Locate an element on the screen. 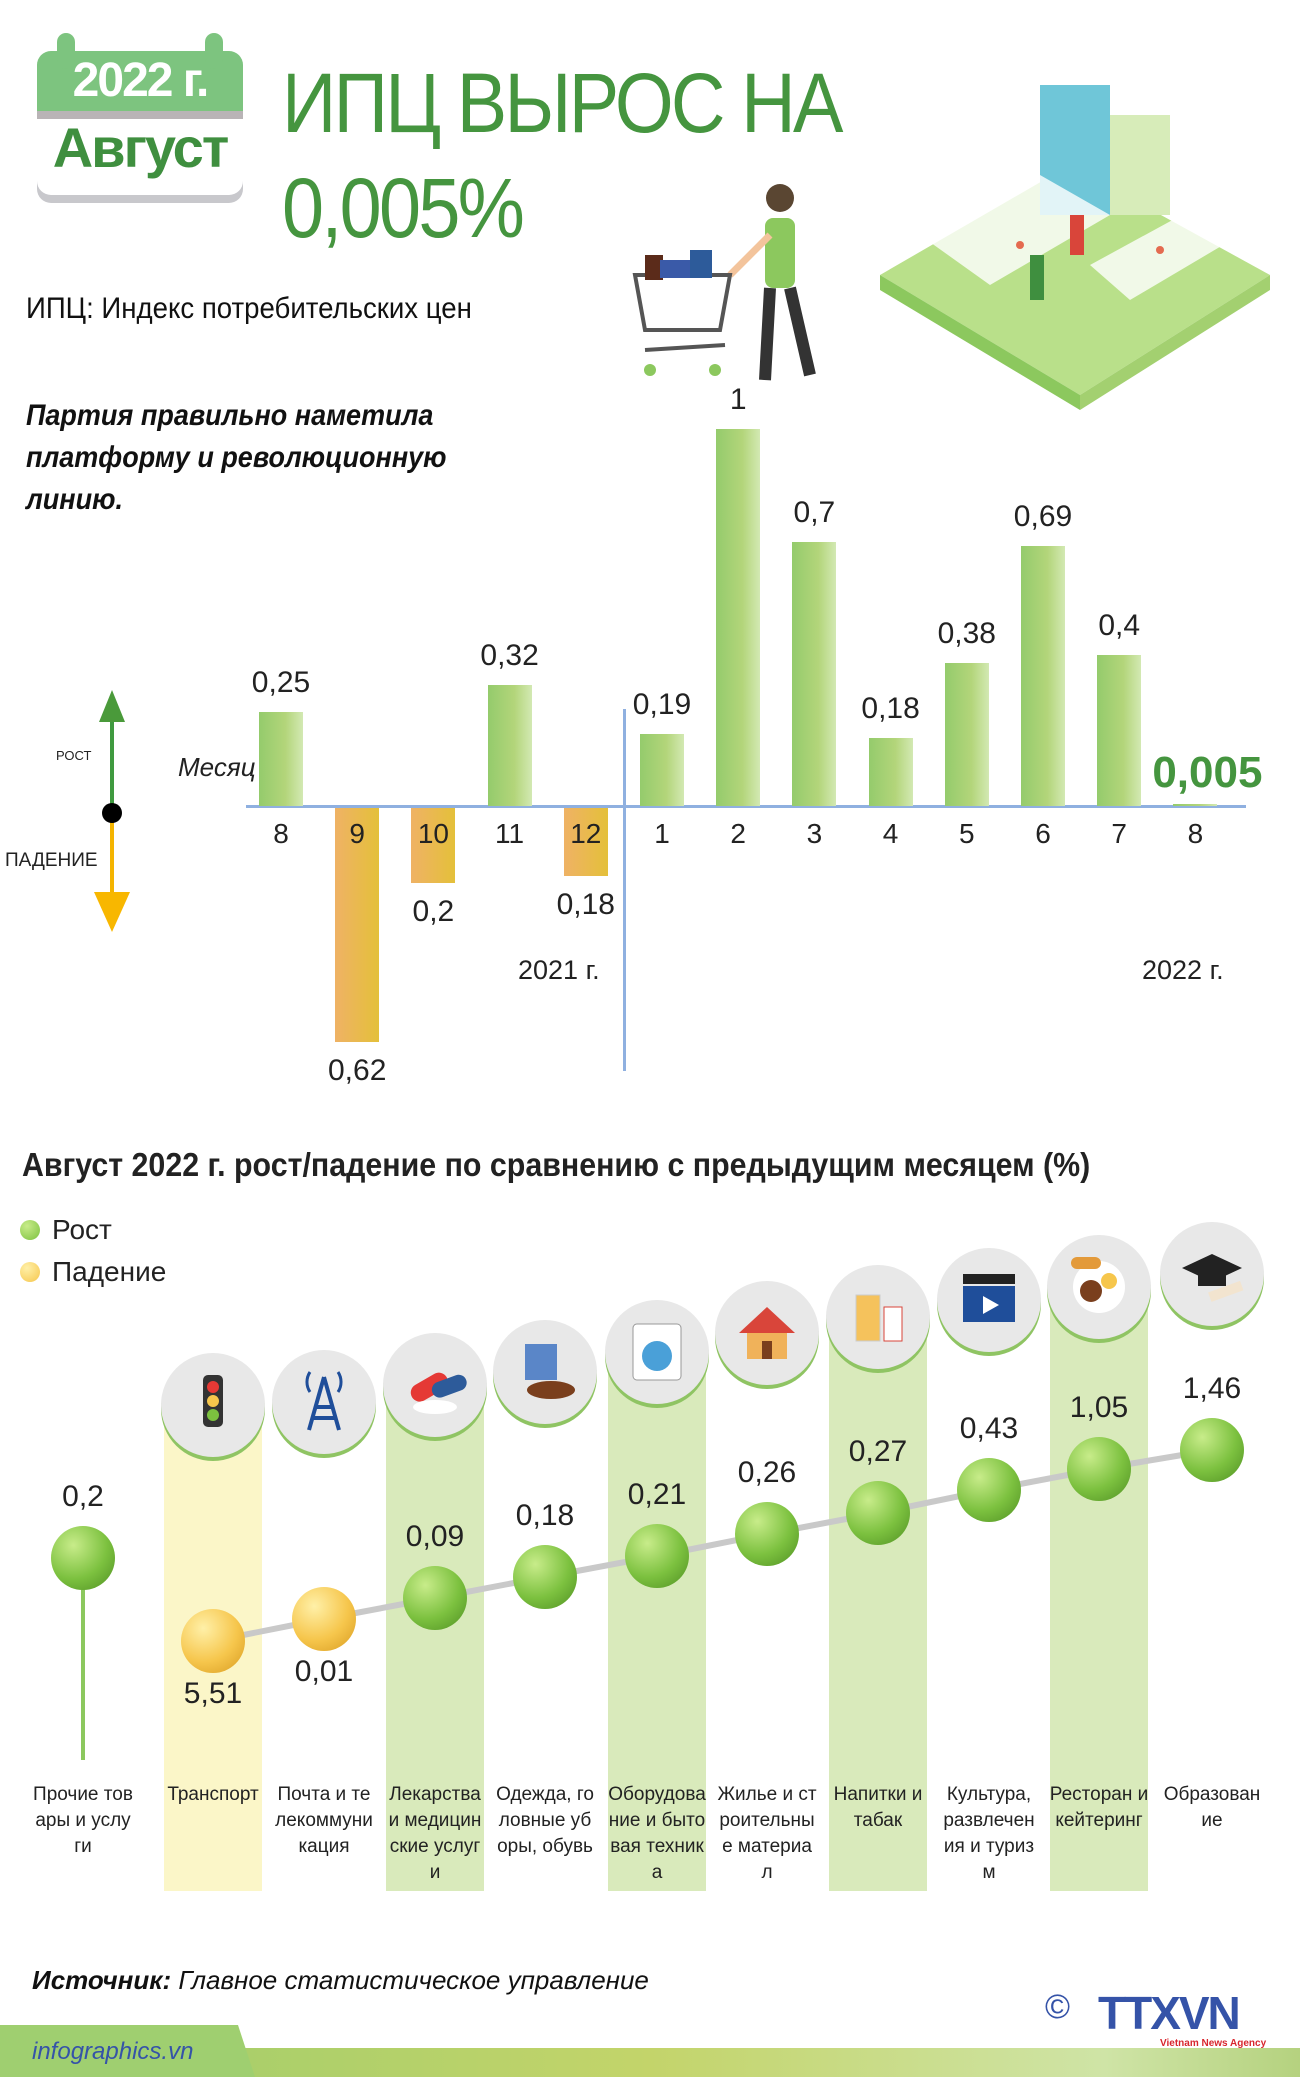  calendar-month: Август is located at coordinates (141, 147).